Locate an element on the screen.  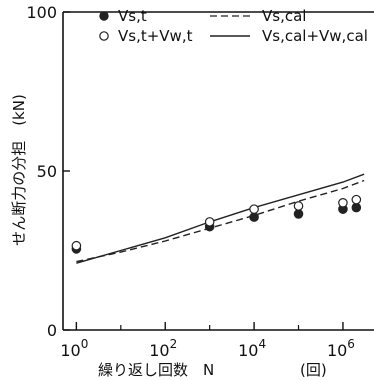
legend-label-vs-cal-vw-cal: Vs,cal+Vw,cal is located at coordinates (315, 36).